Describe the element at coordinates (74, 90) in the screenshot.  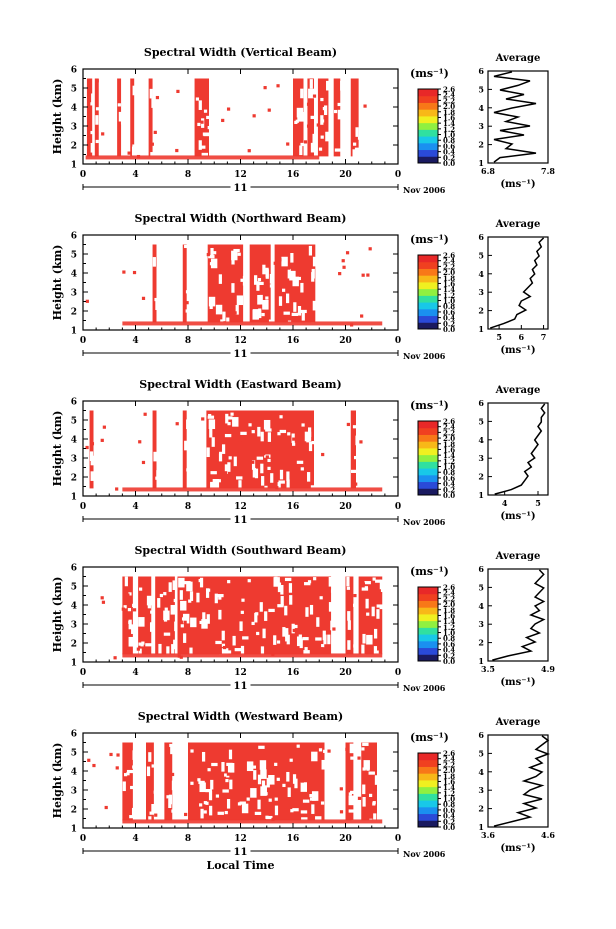
I see `y-tick-label: 5` at that location.